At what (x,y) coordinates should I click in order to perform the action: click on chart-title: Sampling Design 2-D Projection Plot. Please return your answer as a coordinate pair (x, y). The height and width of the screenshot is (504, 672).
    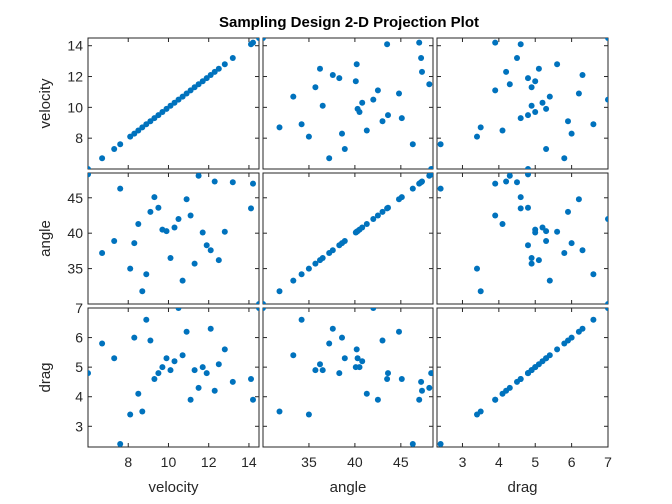
    Looking at the image, I should click on (349, 22).